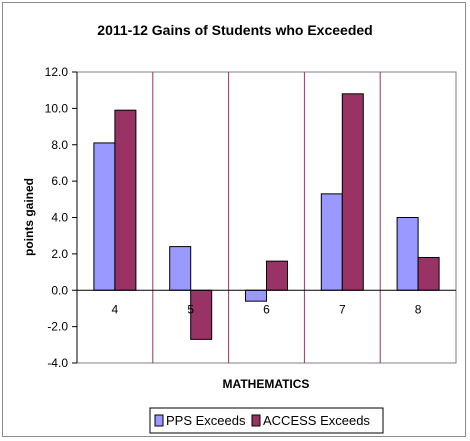 This screenshot has width=470, height=441. I want to click on legend: PPS Exceeds ACCESS Exceeds, so click(266, 420).